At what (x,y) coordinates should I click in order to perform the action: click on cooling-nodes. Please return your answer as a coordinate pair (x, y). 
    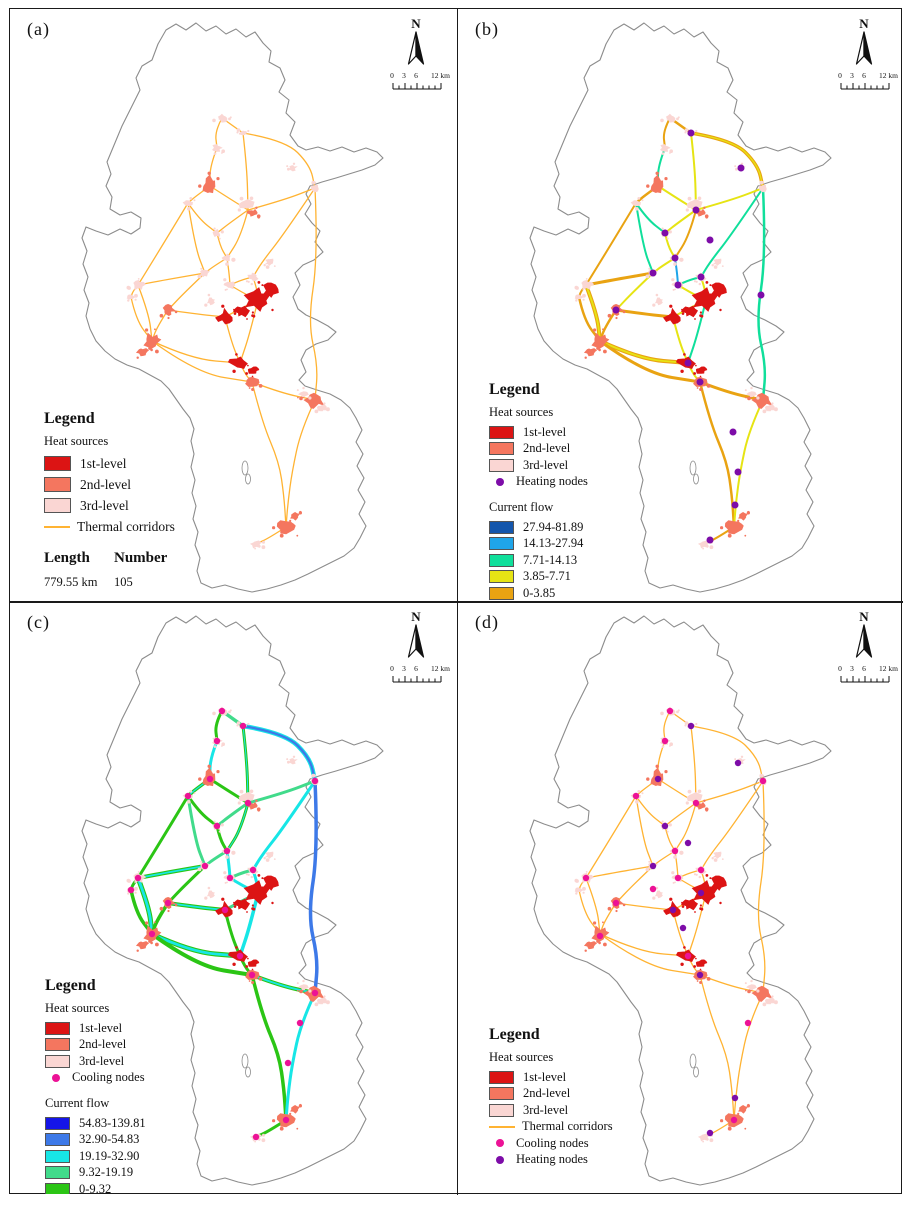
    Looking at the image, I should click on (223, 924).